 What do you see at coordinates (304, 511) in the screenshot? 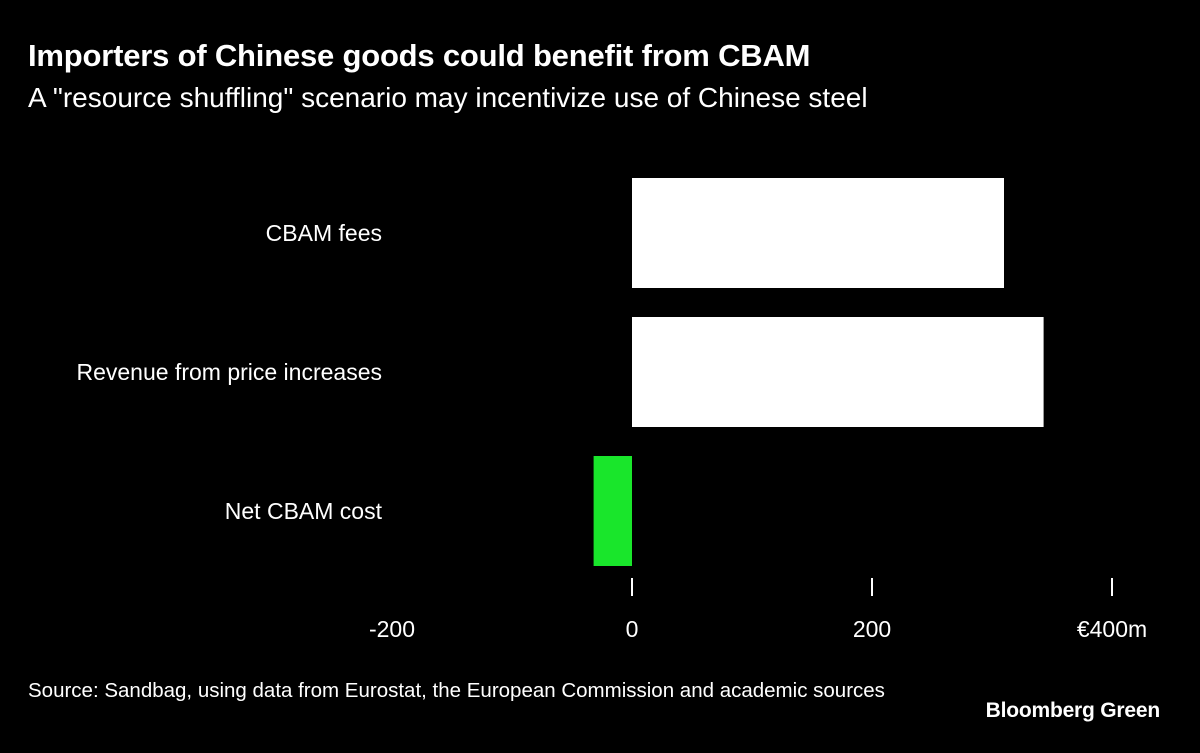
I see `category-label: Net CBAM cost` at bounding box center [304, 511].